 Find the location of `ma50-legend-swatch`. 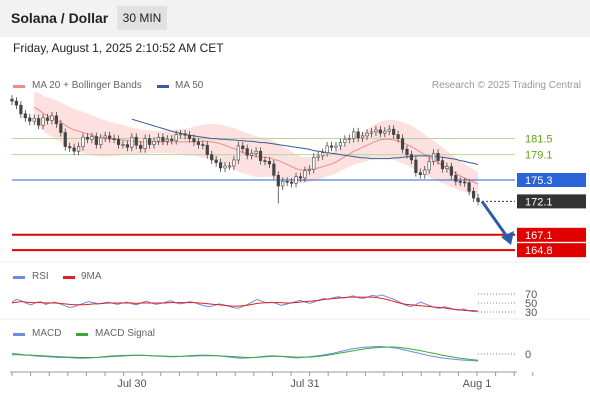

ma50-legend-swatch is located at coordinates (163, 86).